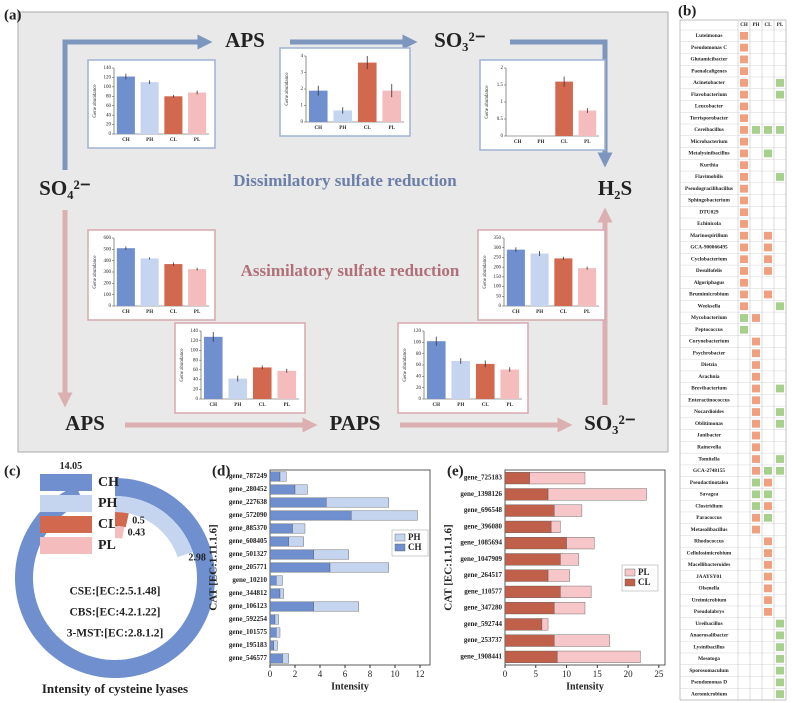  Describe the element at coordinates (149, 312) in the screenshot. I see `x-tick-label: PH` at that location.